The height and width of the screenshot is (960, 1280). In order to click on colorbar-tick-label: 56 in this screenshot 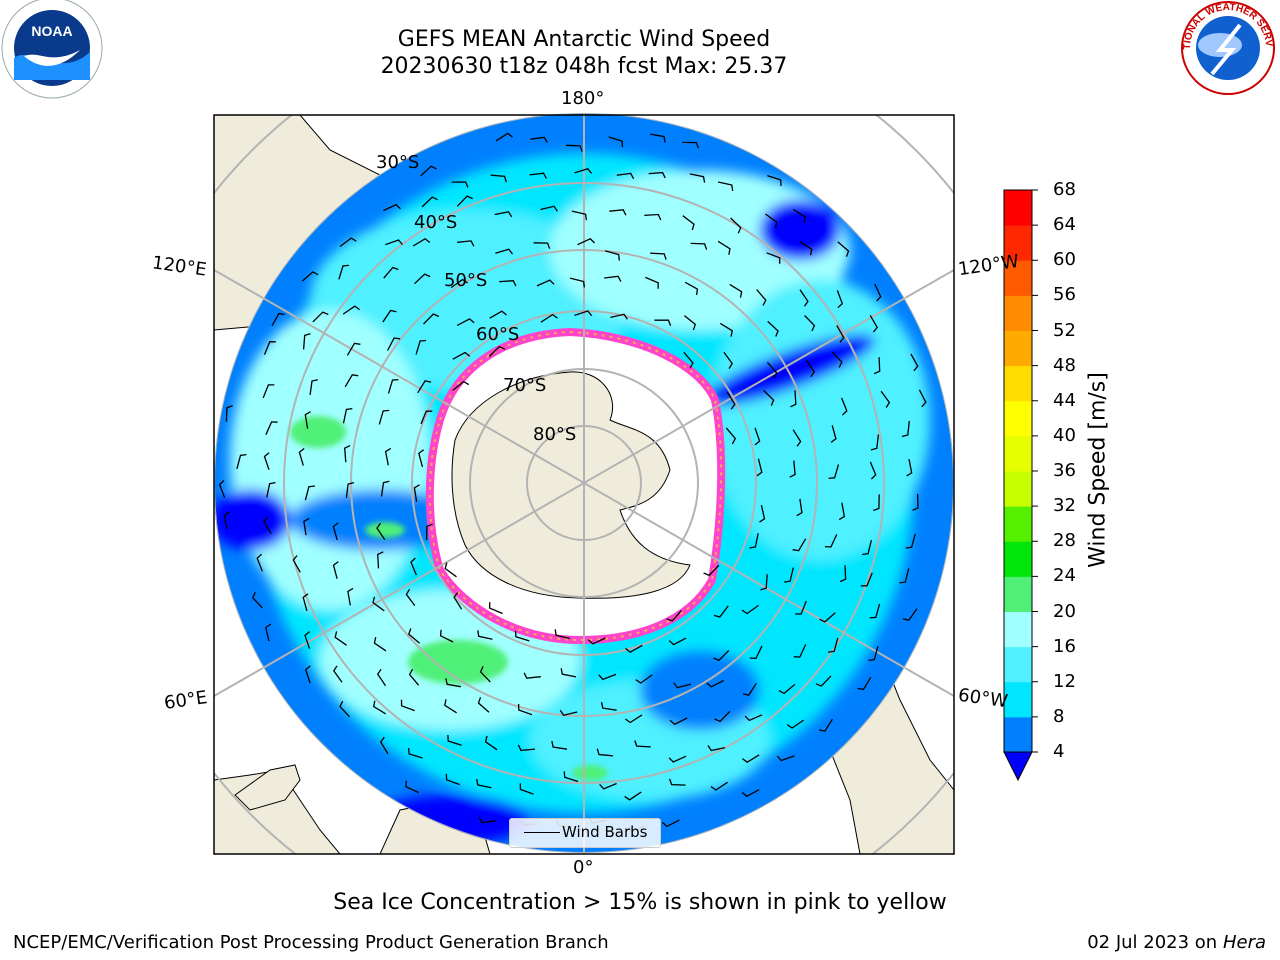, I will do `click(1064, 295)`.